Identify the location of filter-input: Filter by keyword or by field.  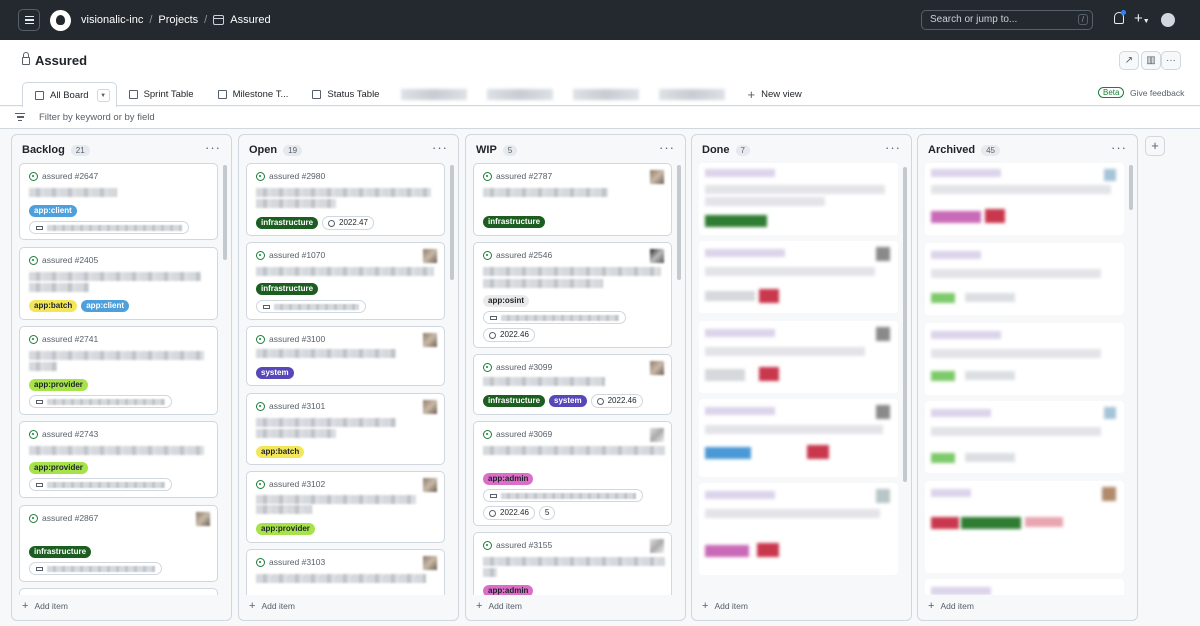
(97, 117).